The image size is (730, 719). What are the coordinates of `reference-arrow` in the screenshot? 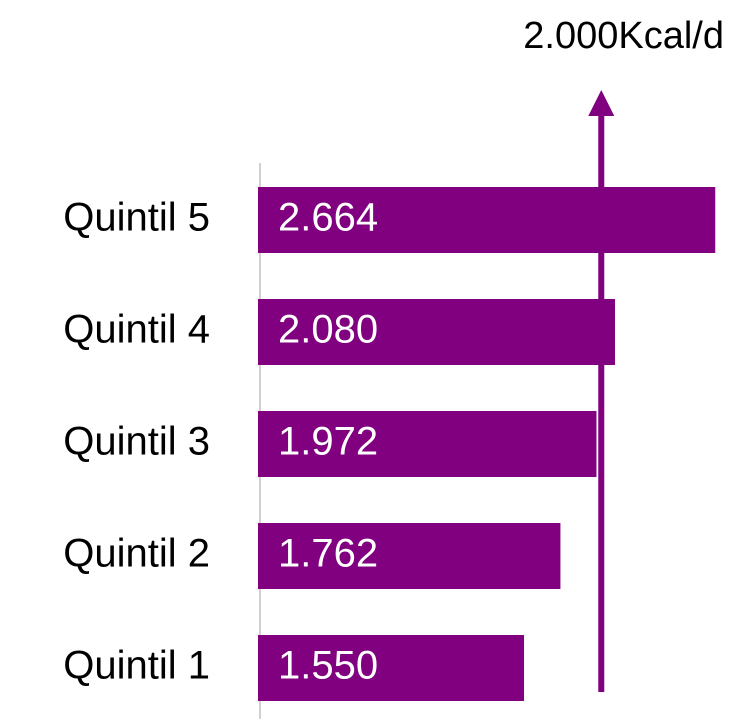 It's located at (601, 103).